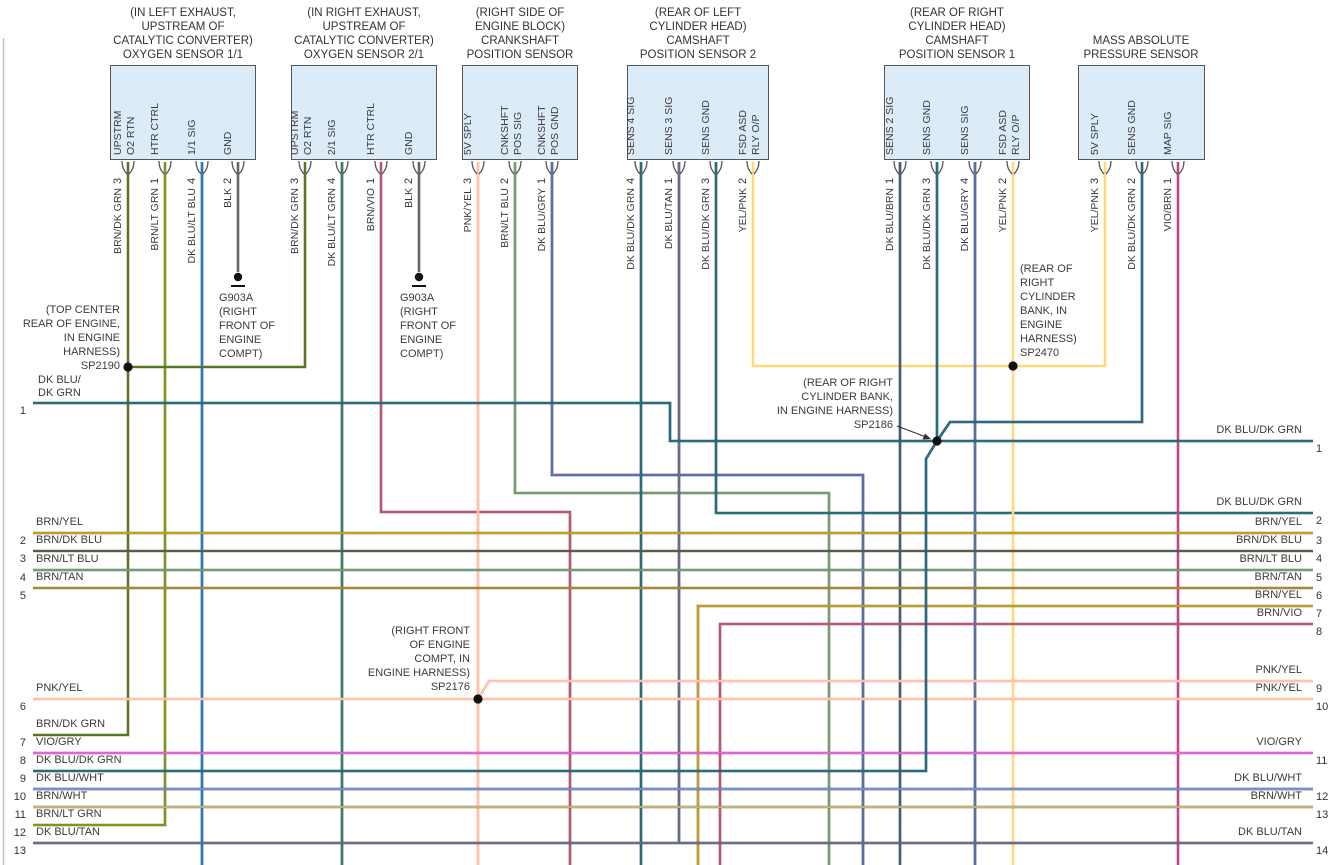 The height and width of the screenshot is (865, 1333). I want to click on left-row-label-9: DK BLU/DK GRN, so click(79, 760).